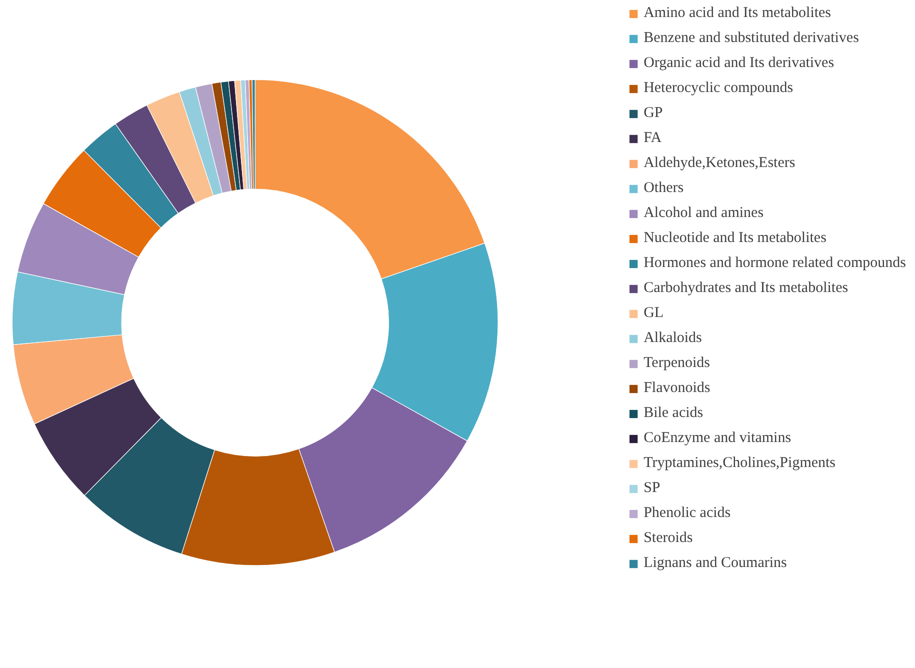 This screenshot has width=915, height=668. I want to click on legend-label: GL, so click(654, 313).